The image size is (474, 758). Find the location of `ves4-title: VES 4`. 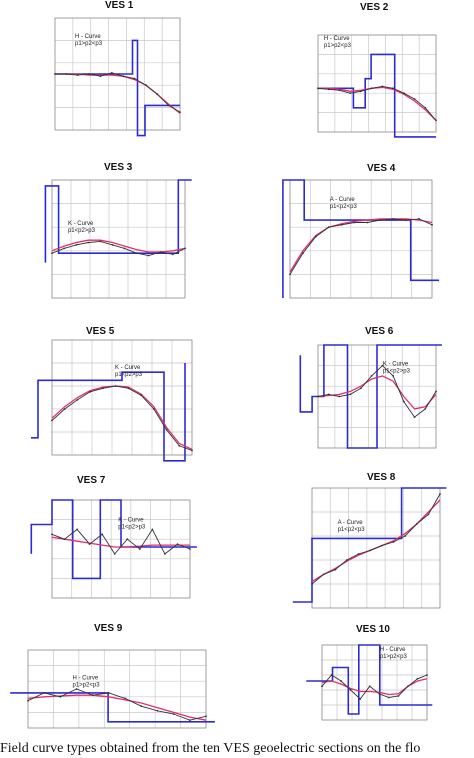

ves4-title: VES 4 is located at coordinates (381, 168).